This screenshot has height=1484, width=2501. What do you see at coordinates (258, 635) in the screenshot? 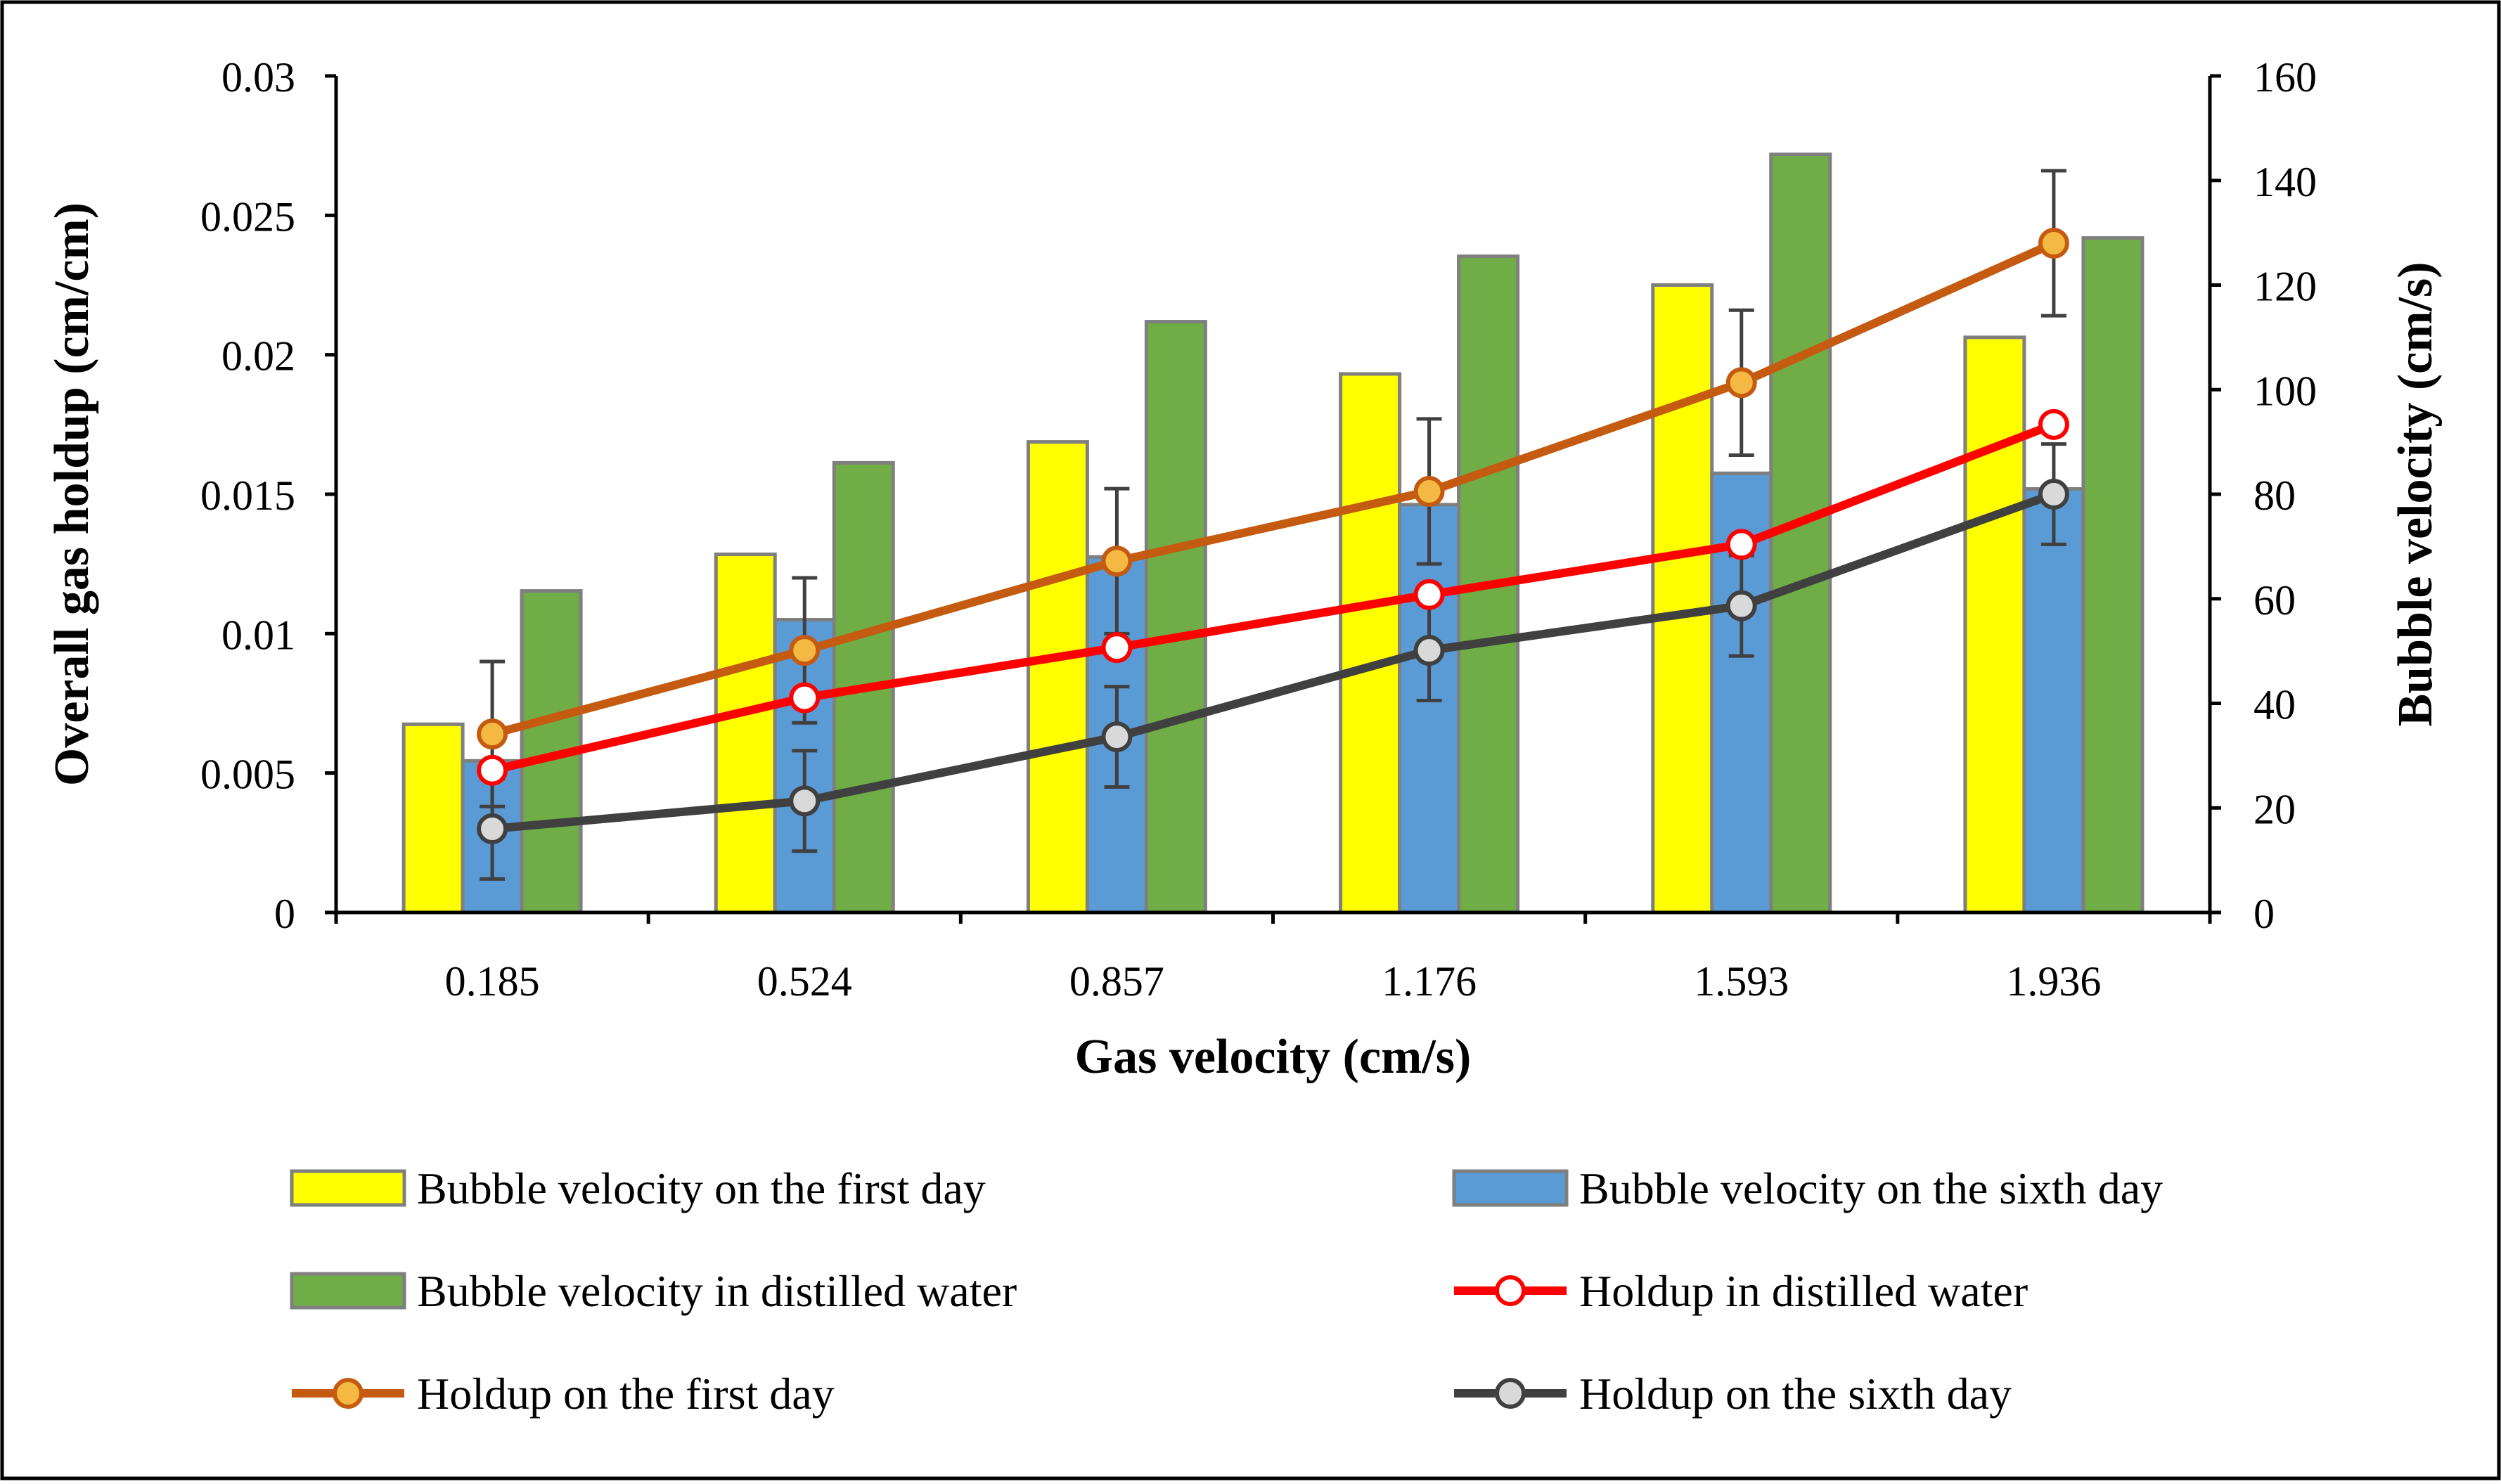
I see `y-left-tick-label: 0.01` at bounding box center [258, 635].